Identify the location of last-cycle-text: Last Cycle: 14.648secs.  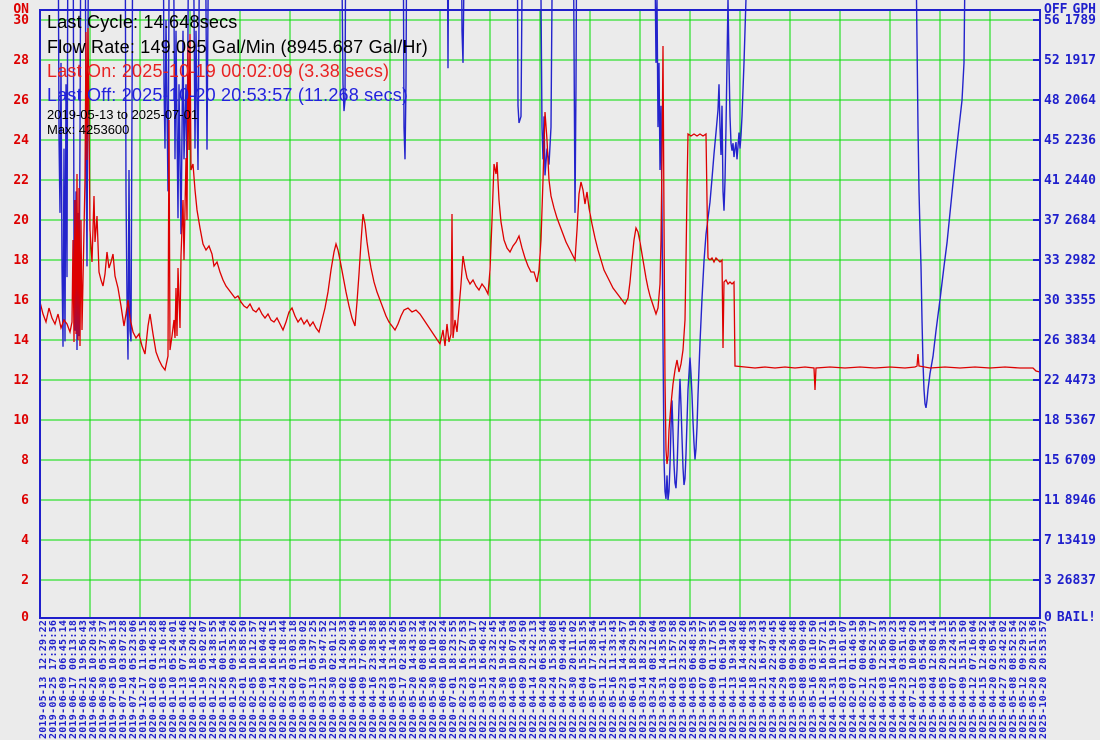
(142, 22).